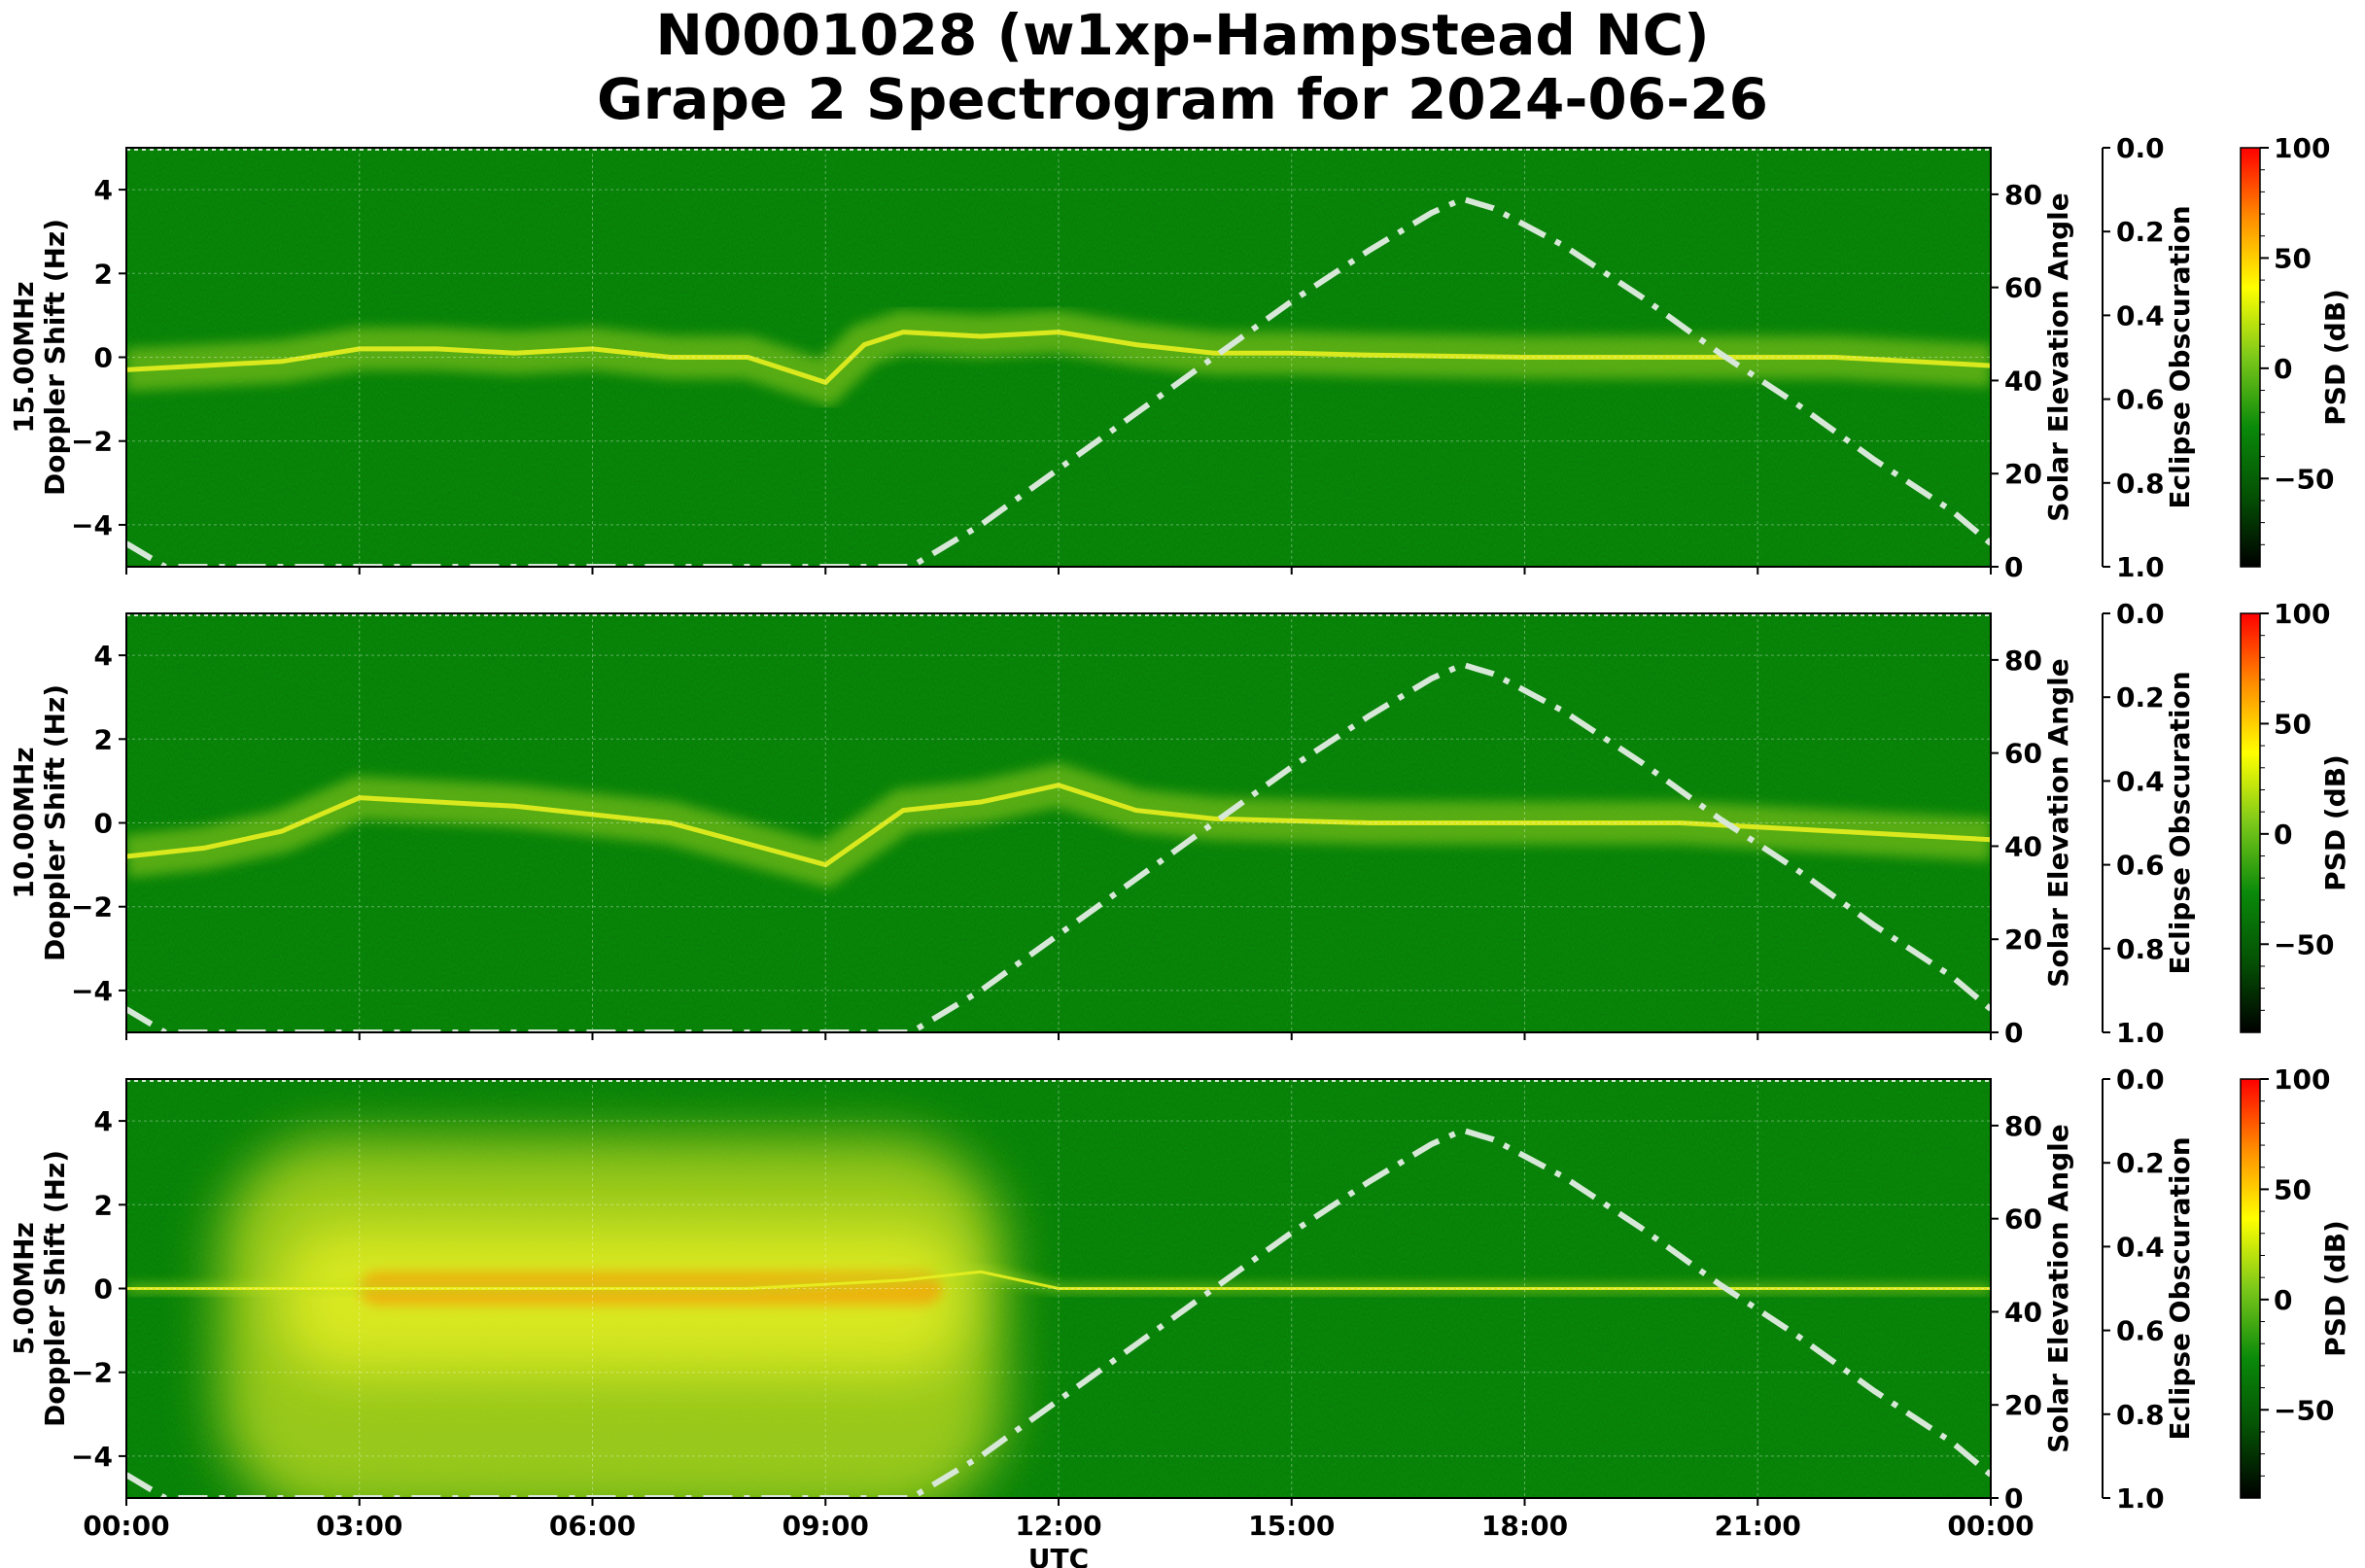 Image resolution: width=2365 pixels, height=1568 pixels. I want to click on doppler-axis-label-band: 5.00MHz, so click(24, 1288).